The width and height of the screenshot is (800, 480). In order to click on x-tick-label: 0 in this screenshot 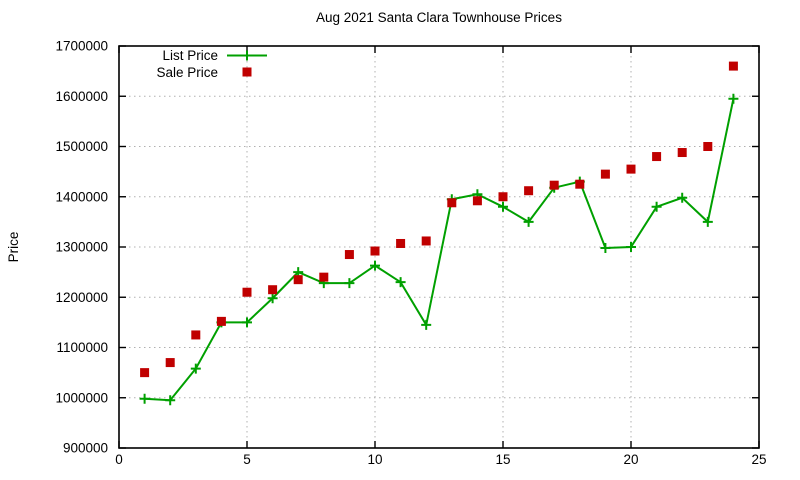, I will do `click(119, 459)`.